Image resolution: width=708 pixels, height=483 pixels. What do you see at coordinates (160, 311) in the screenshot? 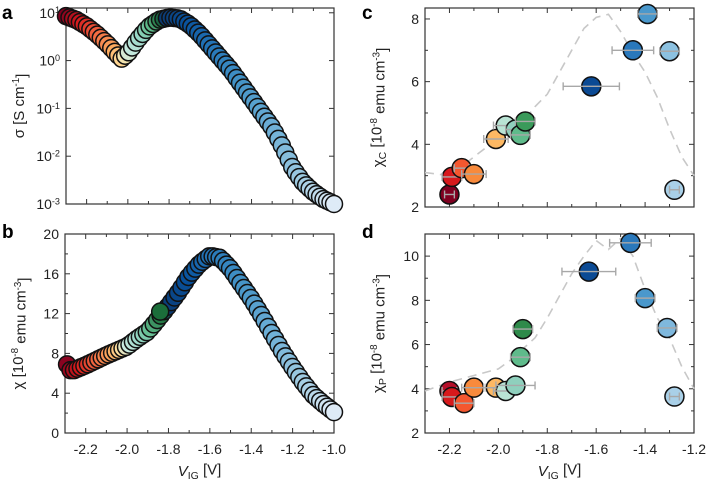
I see `data-point-outlier` at bounding box center [160, 311].